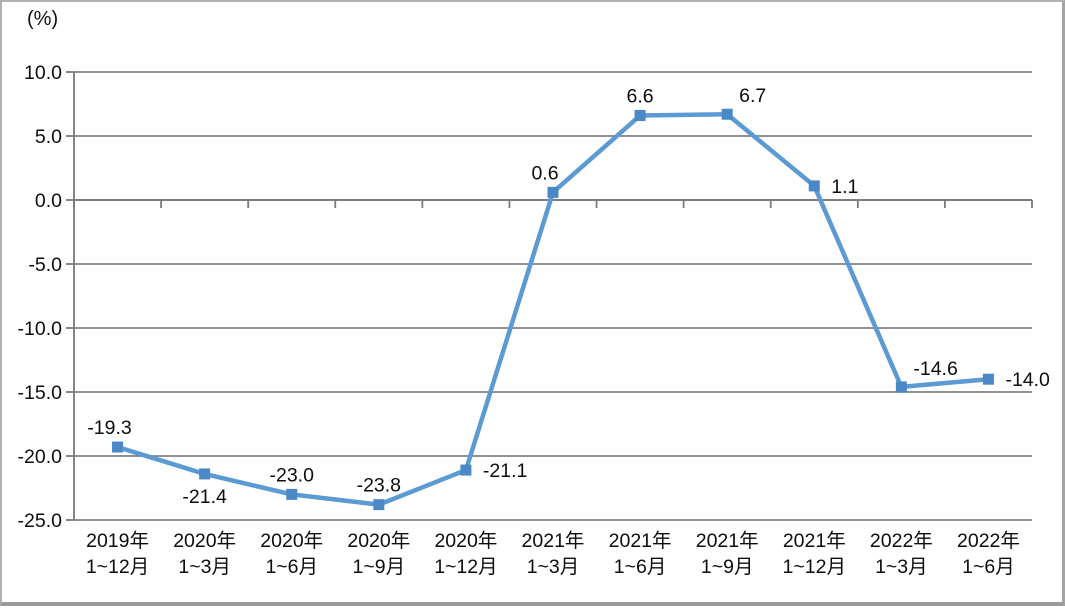 This screenshot has height=608, width=1065. What do you see at coordinates (640, 97) in the screenshot?
I see `data-point-label: 6.6` at bounding box center [640, 97].